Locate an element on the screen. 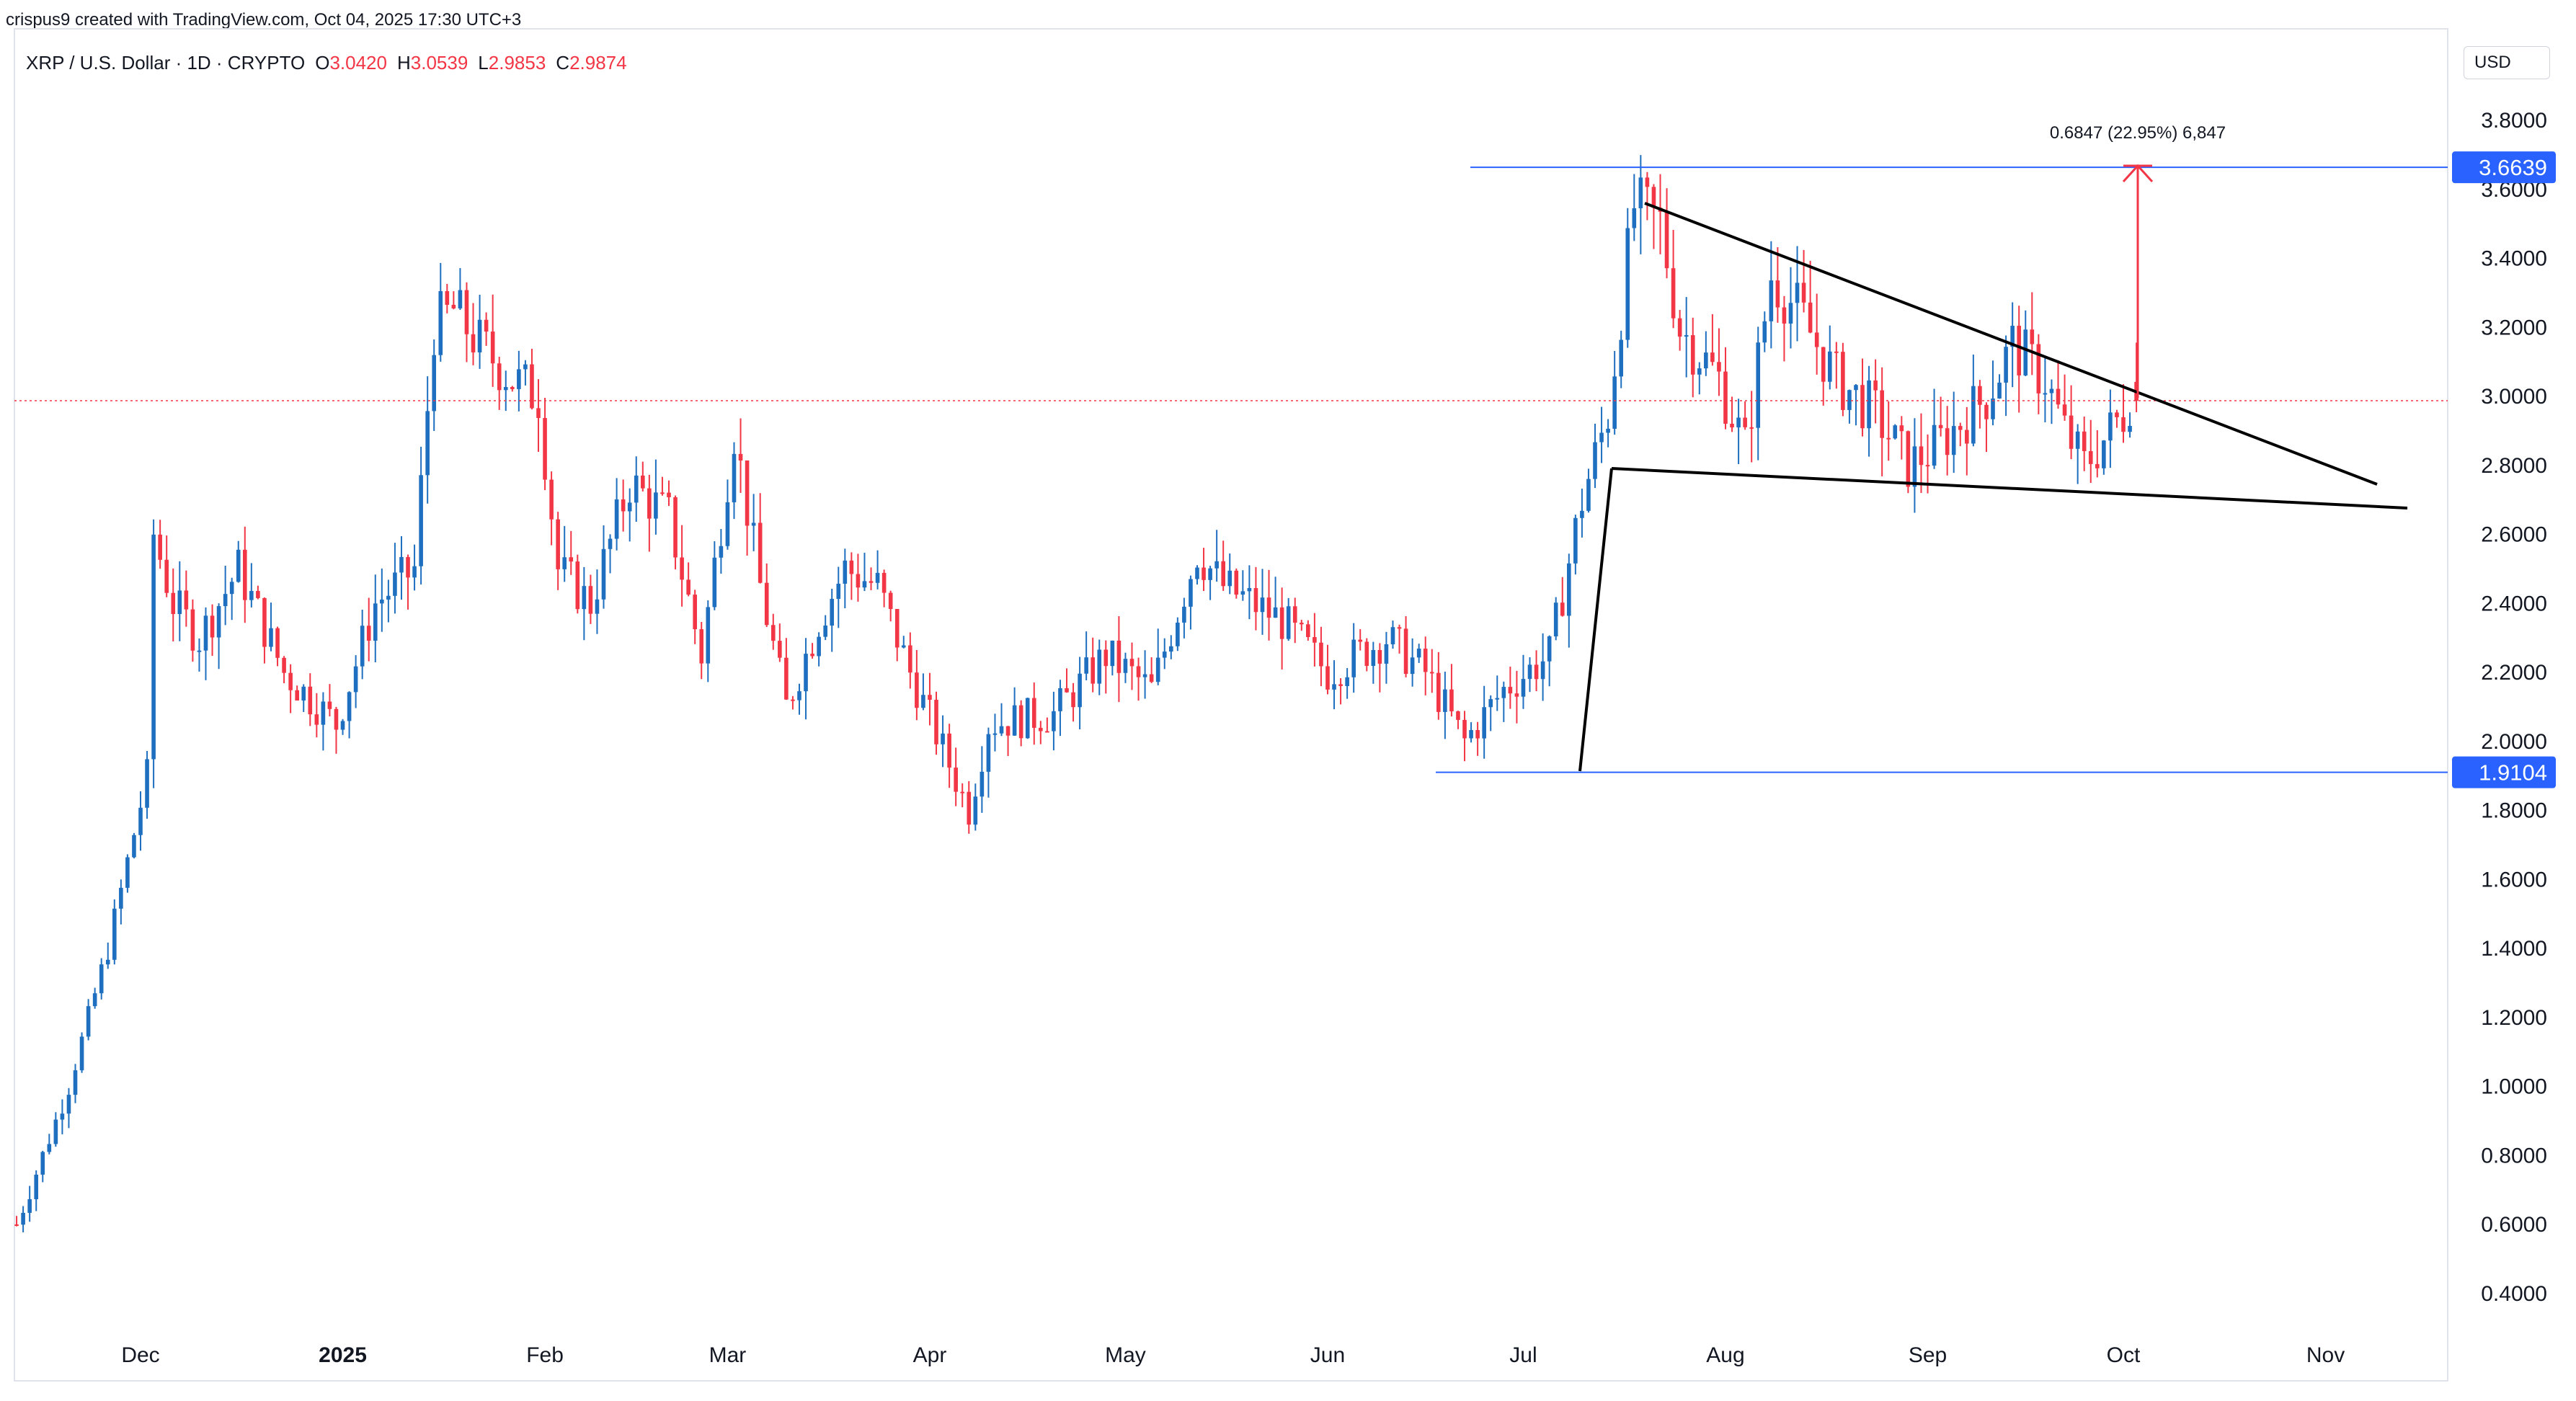 The image size is (2576, 1401). high-value: 3.0539 is located at coordinates (439, 63).